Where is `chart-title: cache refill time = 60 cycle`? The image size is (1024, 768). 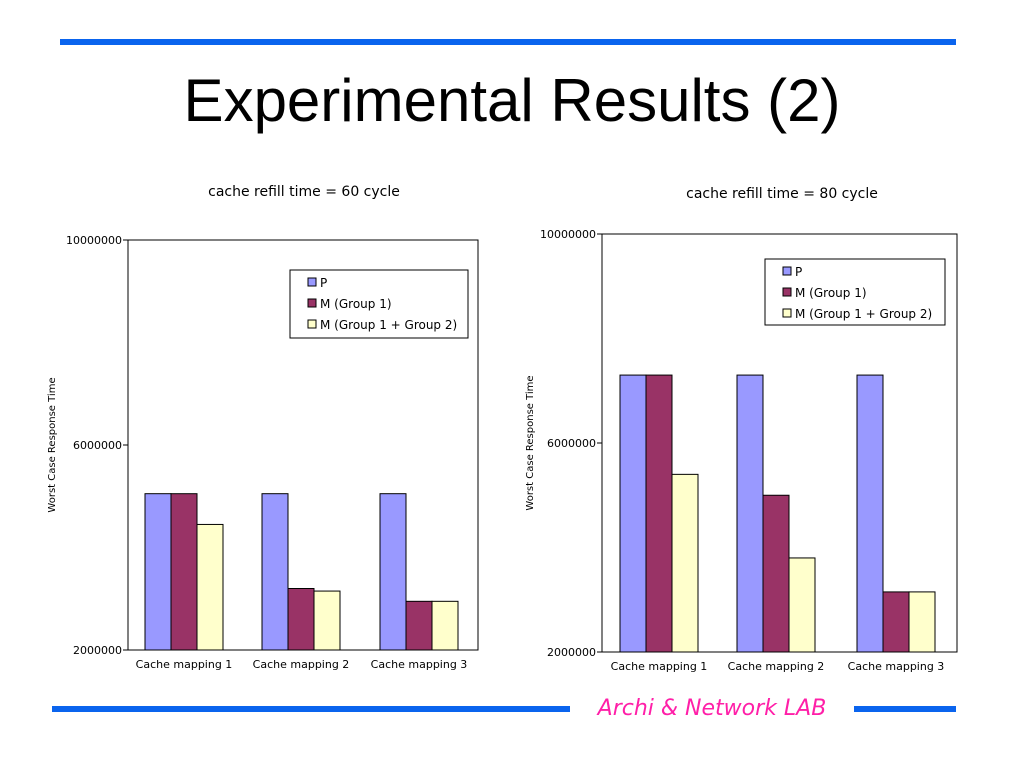
chart-title: cache refill time = 60 cycle is located at coordinates (304, 192).